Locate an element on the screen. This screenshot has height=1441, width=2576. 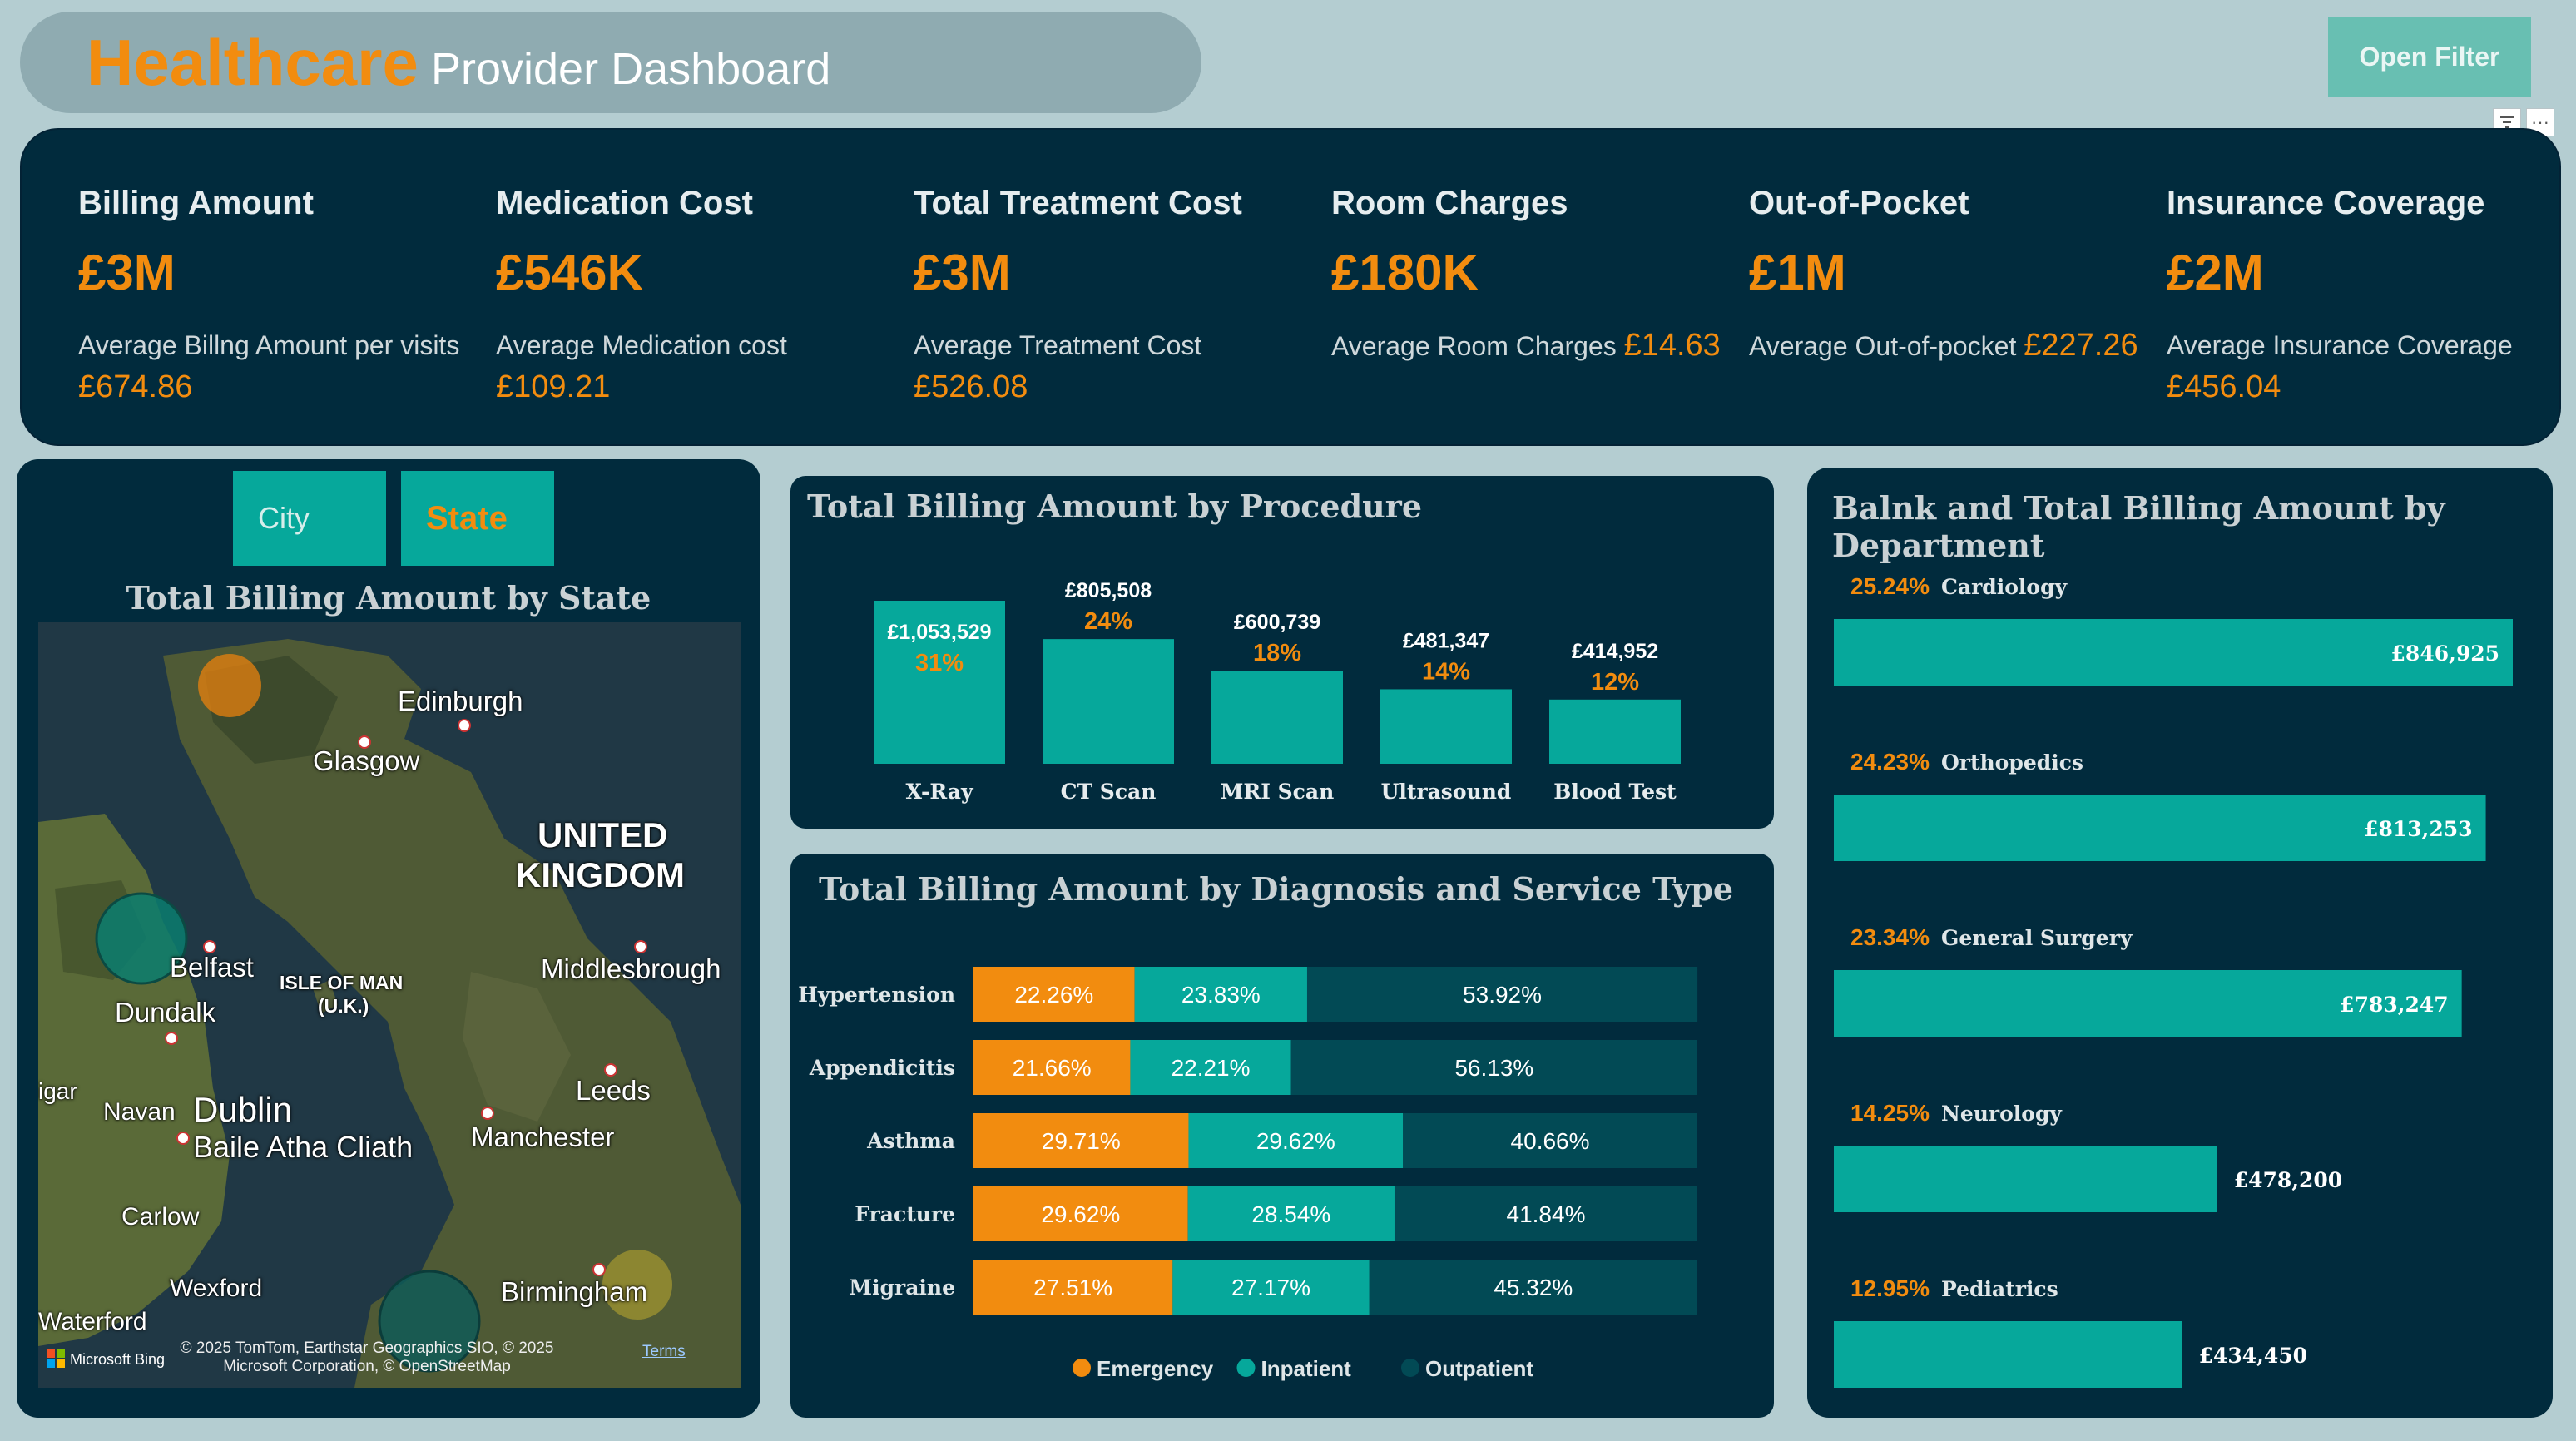
diagnosis-segment-label: 53.92% is located at coordinates (1502, 995).